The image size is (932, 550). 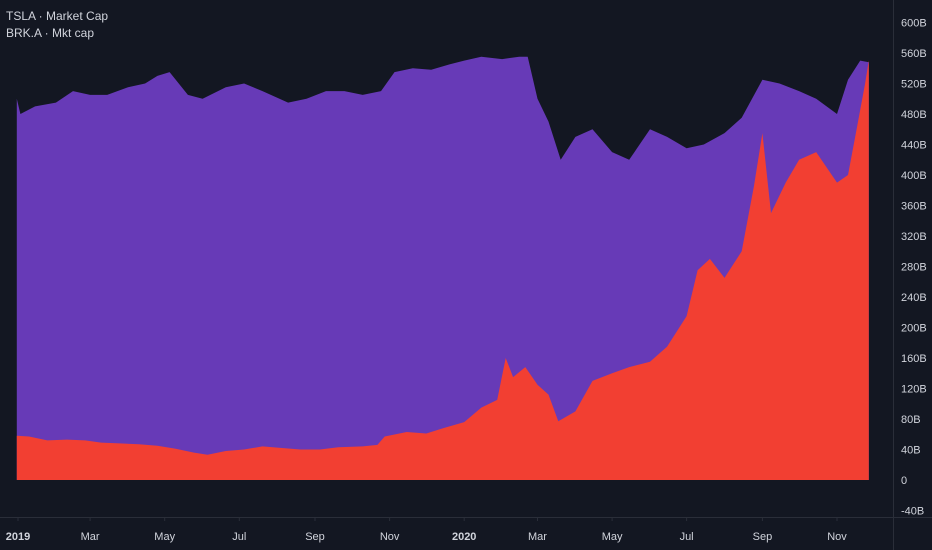 I want to click on chart-legend: TSLA · Market Cap BRK.A · Mkt cap, so click(x=57, y=25).